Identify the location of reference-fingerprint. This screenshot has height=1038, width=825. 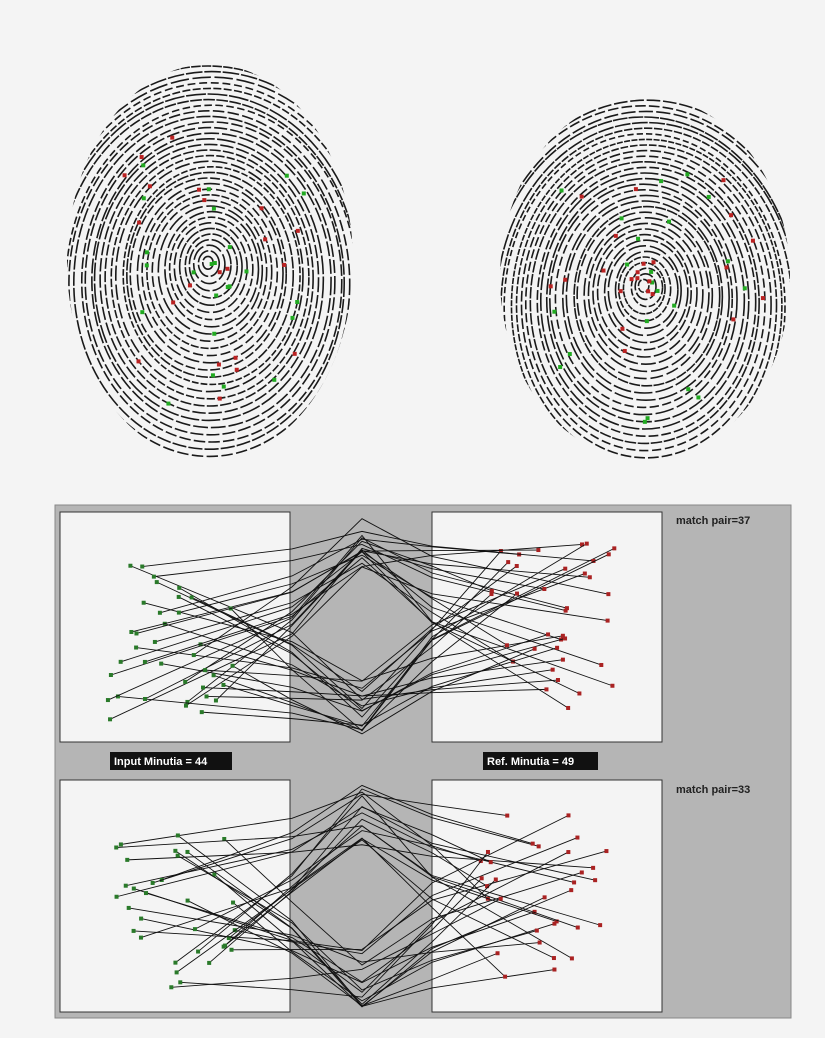
(645, 279).